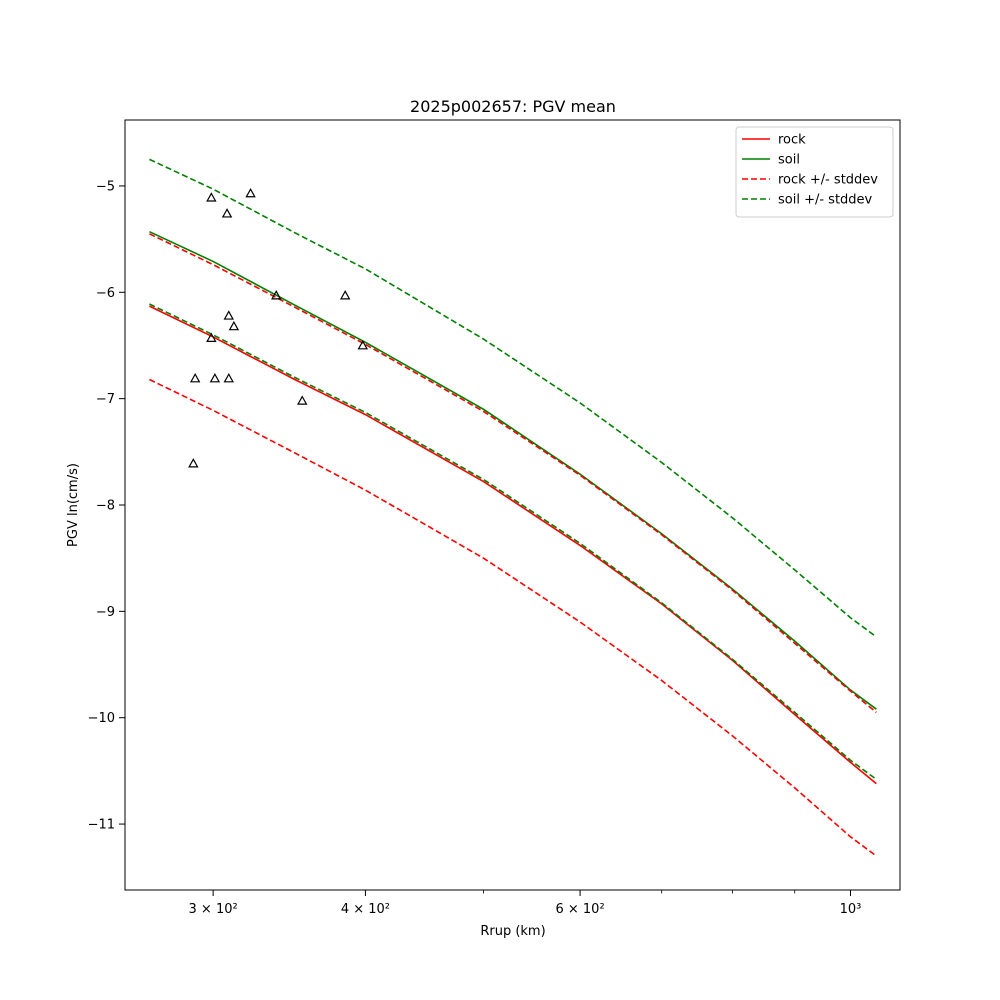  Describe the element at coordinates (105, 612) in the screenshot. I see `y-tick-label: −9` at that location.